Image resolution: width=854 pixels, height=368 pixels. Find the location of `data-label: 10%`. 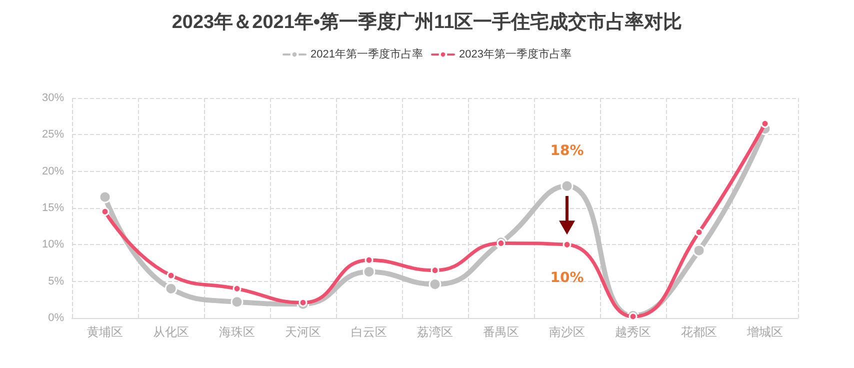

data-label: 10% is located at coordinates (567, 278).